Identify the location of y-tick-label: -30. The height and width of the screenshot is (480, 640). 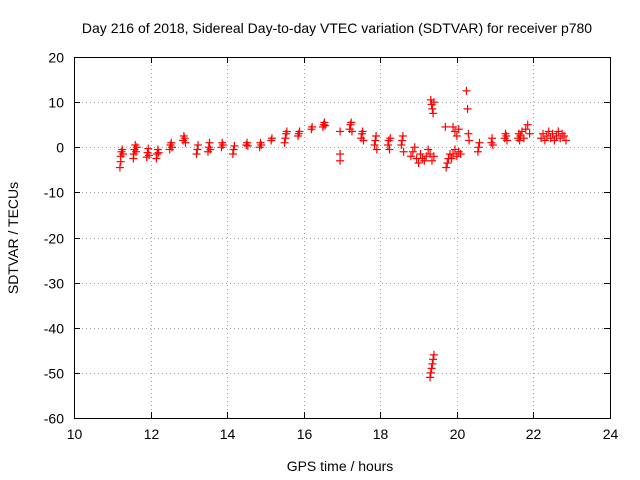
(54, 284).